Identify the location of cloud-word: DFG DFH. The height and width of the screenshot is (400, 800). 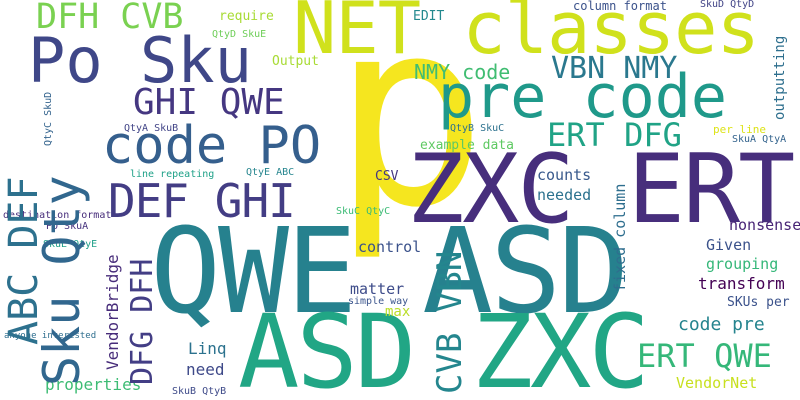
(142, 321).